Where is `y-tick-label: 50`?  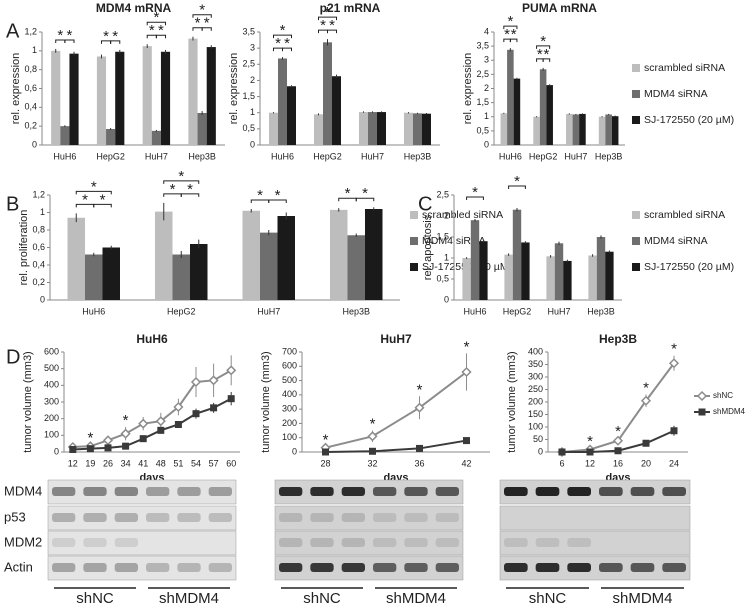 y-tick-label: 50 is located at coordinates (538, 439).